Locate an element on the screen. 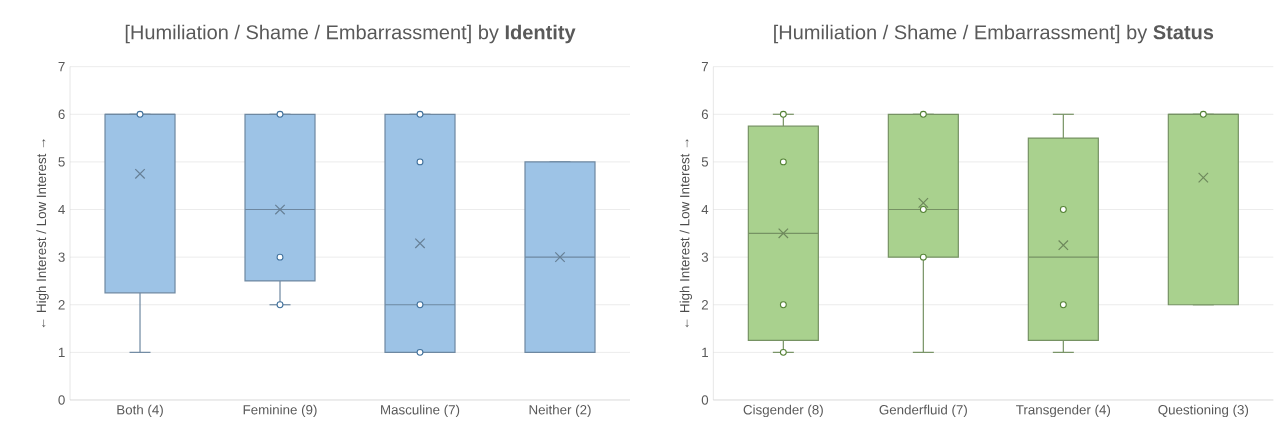 The image size is (1282, 442). x-tick-label: Feminine (9) is located at coordinates (280, 411).